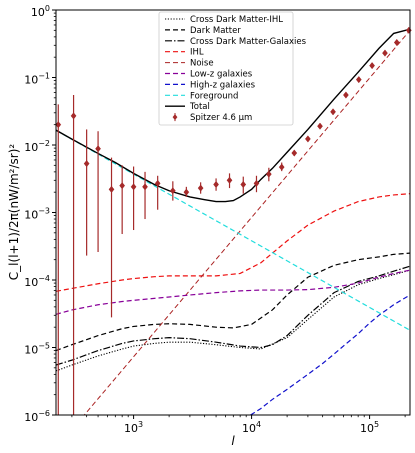 The height and width of the screenshot is (453, 415). What do you see at coordinates (369, 427) in the screenshot?
I see `x-tick-label-2: 10⁵` at bounding box center [369, 427].